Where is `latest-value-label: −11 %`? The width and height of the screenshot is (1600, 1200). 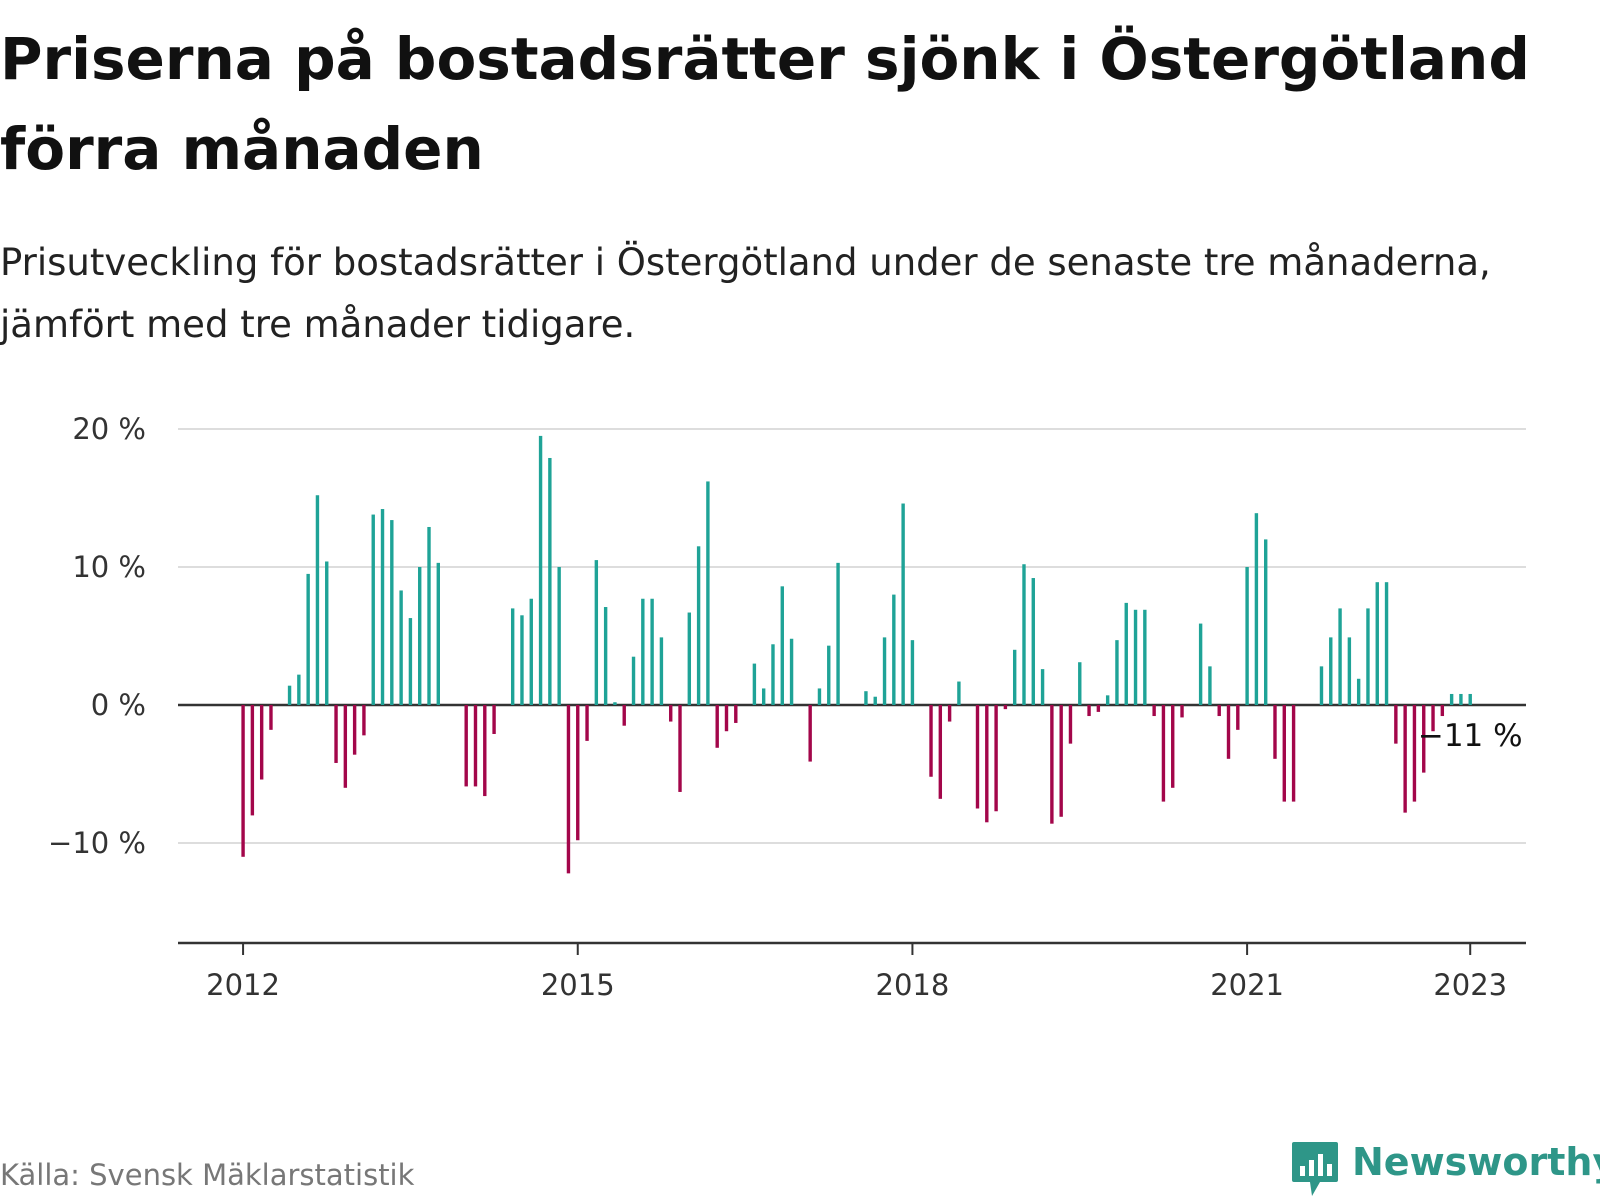 latest-value-label: −11 % is located at coordinates (1470, 736).